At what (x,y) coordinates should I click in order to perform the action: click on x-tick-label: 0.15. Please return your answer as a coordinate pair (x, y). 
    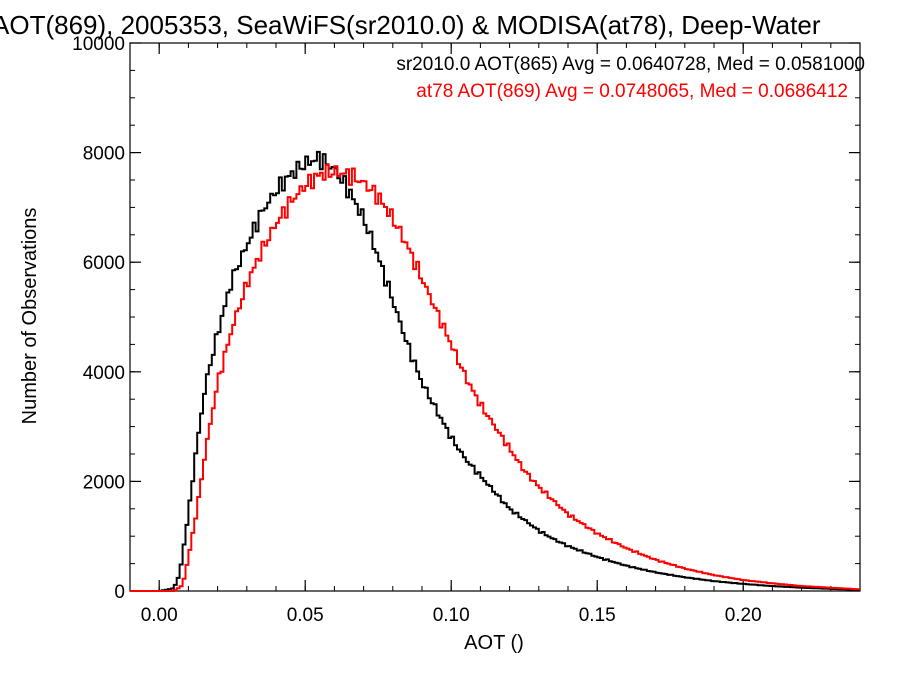
    Looking at the image, I should click on (597, 615).